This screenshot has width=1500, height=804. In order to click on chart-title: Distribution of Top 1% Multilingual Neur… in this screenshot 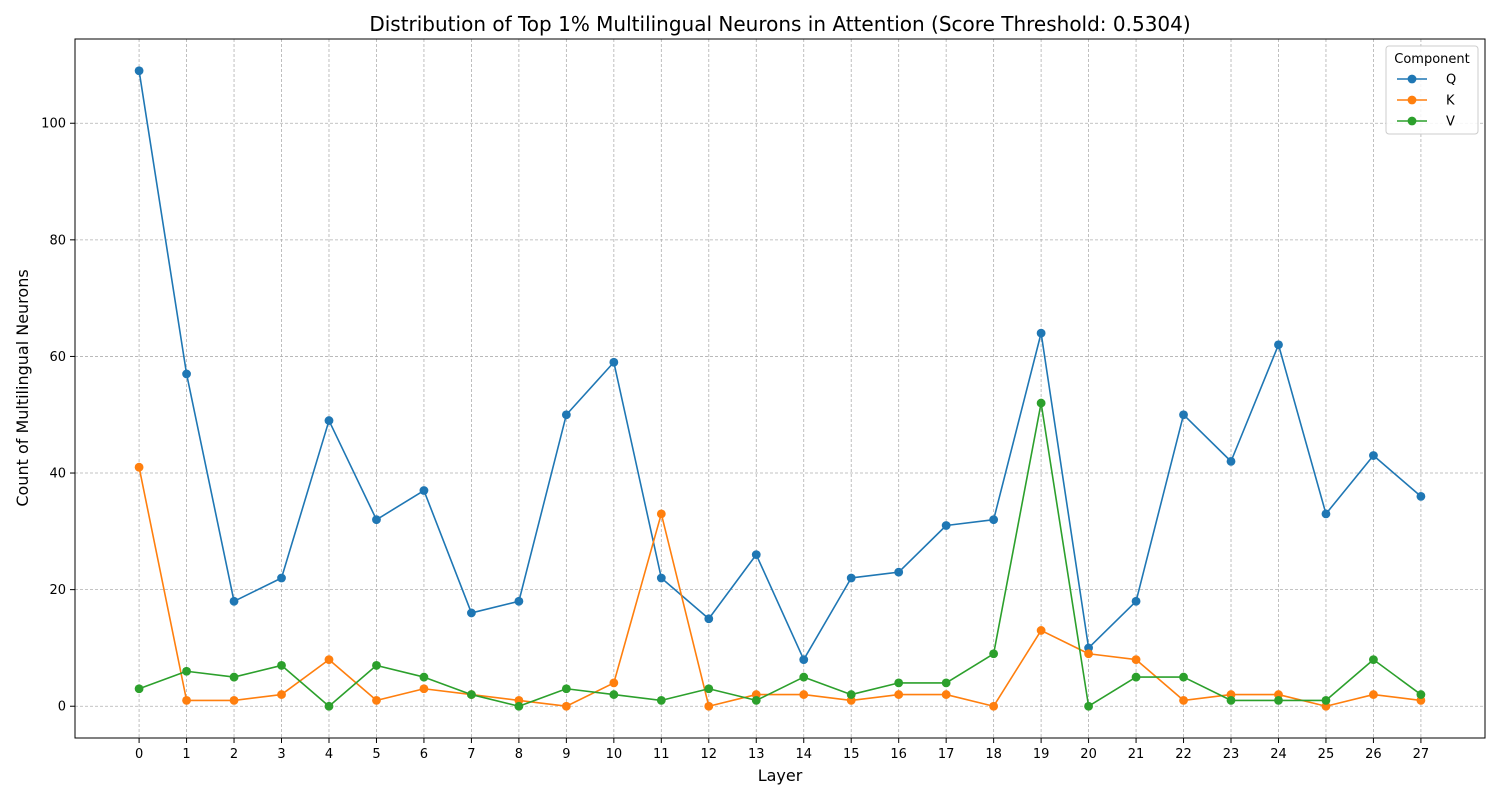, I will do `click(779, 24)`.